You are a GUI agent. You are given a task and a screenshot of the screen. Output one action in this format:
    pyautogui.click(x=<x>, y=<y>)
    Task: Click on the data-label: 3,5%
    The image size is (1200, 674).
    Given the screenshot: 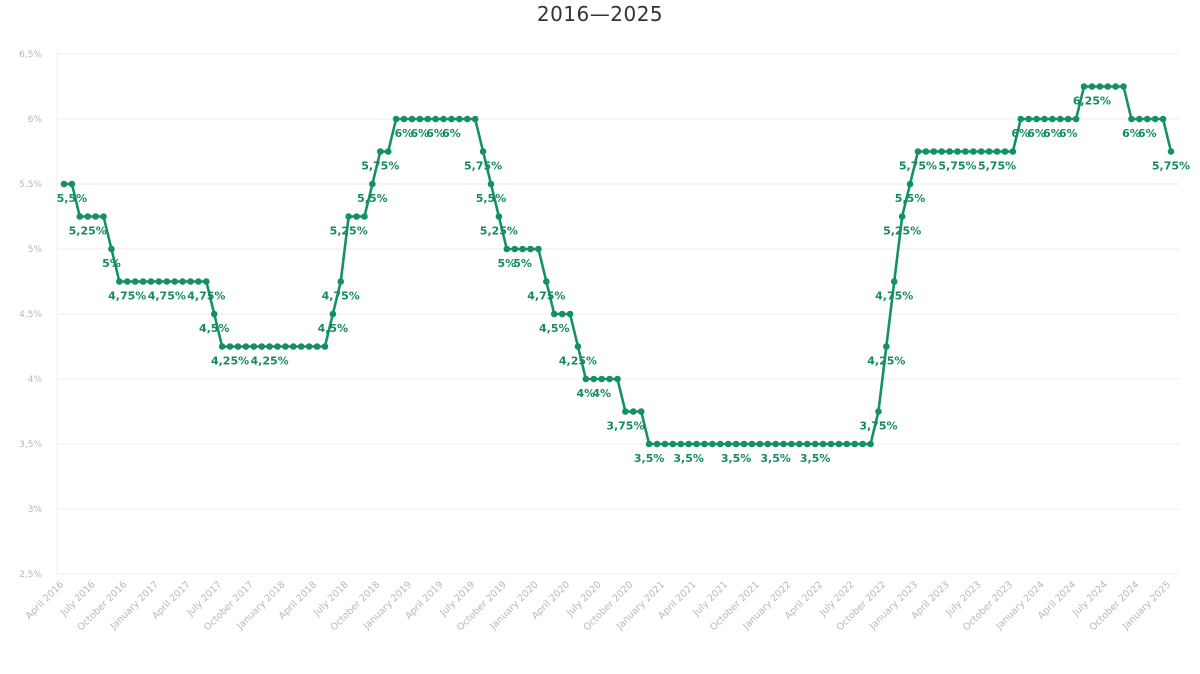 What is the action you would take?
    pyautogui.click(x=815, y=458)
    